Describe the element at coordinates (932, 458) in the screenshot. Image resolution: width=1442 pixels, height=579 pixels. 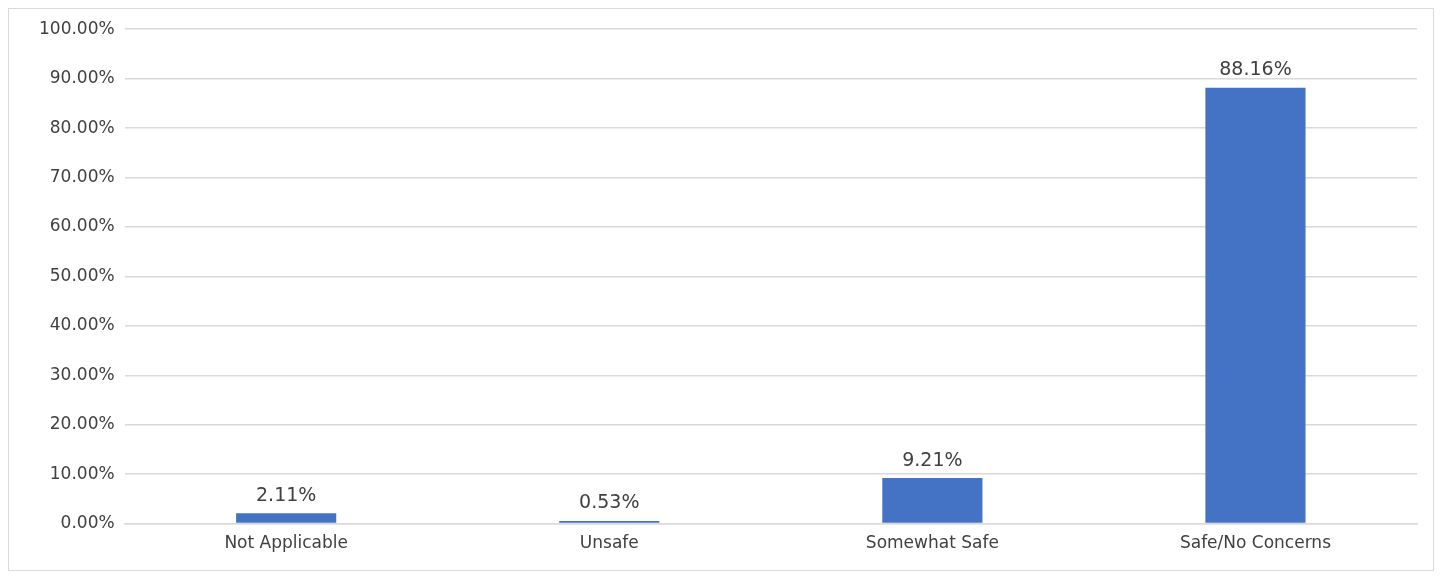
I see `data-label: 9.21%` at that location.